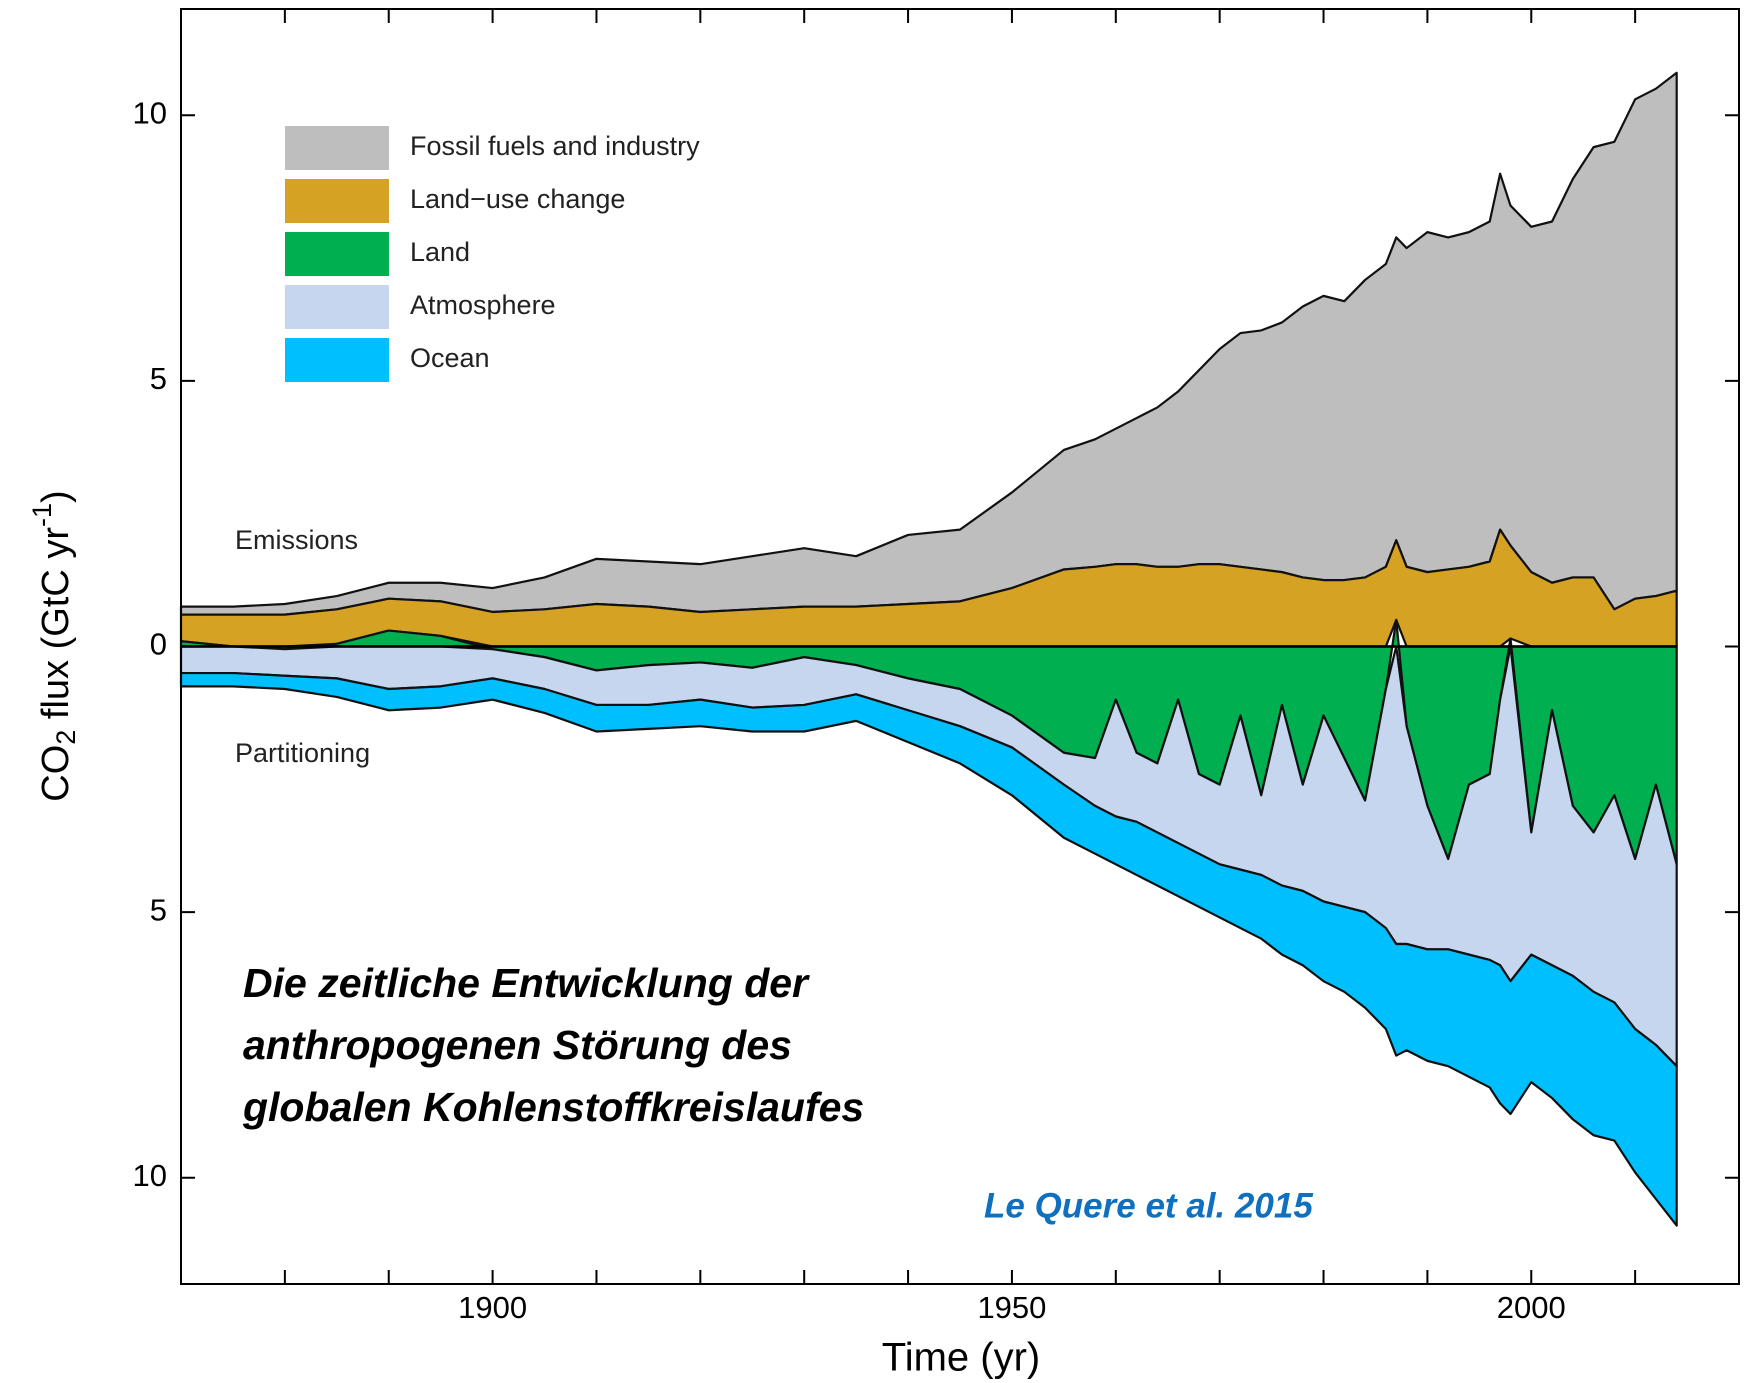  I want to click on caption-line: anthropogenen Störung des, so click(517, 1045).